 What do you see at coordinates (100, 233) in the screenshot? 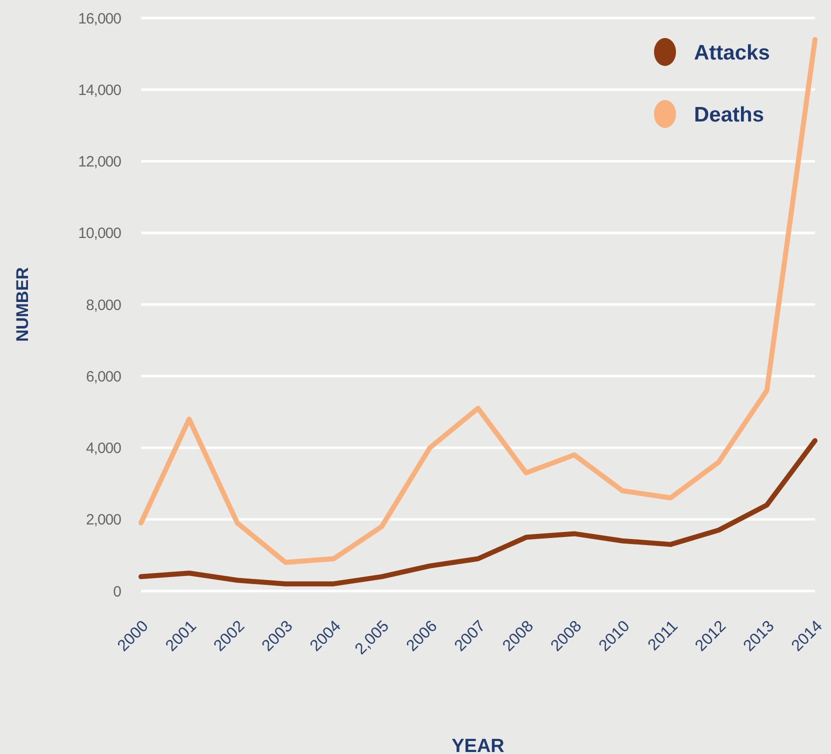
I see `y-tick-label: 10,000` at bounding box center [100, 233].